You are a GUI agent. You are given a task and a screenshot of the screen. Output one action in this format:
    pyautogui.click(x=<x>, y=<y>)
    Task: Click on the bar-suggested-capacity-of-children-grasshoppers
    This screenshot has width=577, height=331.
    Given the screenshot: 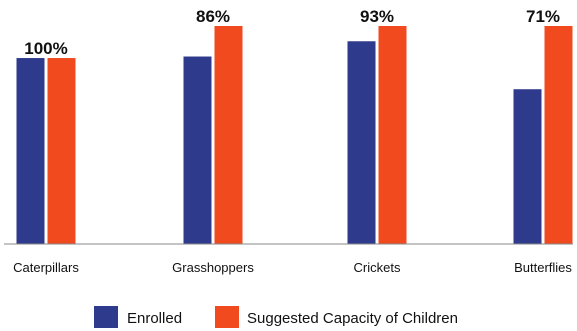 What is the action you would take?
    pyautogui.click(x=228, y=135)
    